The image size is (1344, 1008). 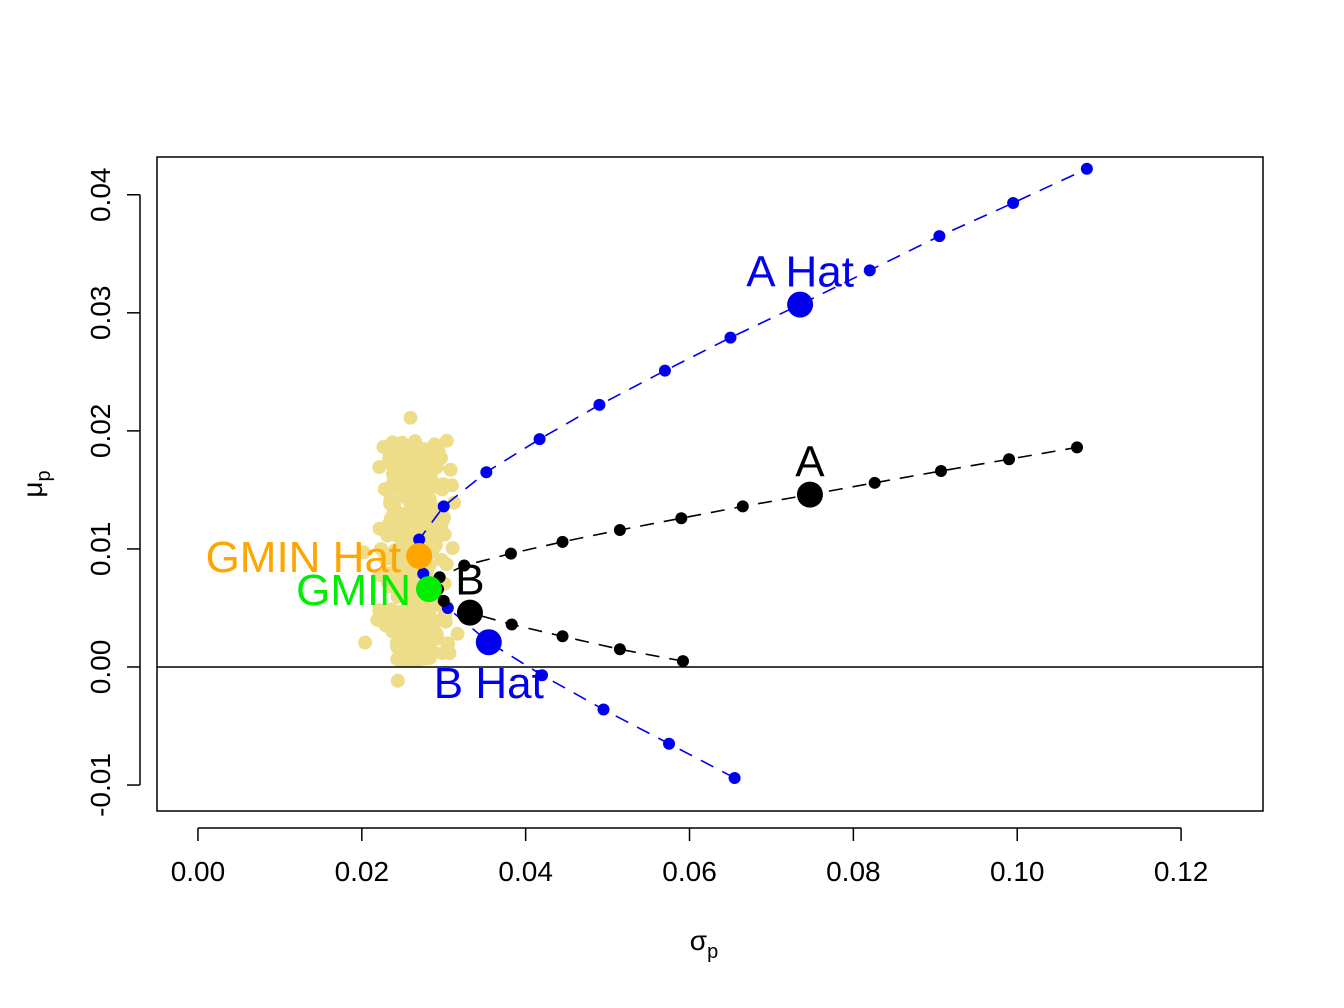 I want to click on y-tick-label: -0.01, so click(x=100, y=785).